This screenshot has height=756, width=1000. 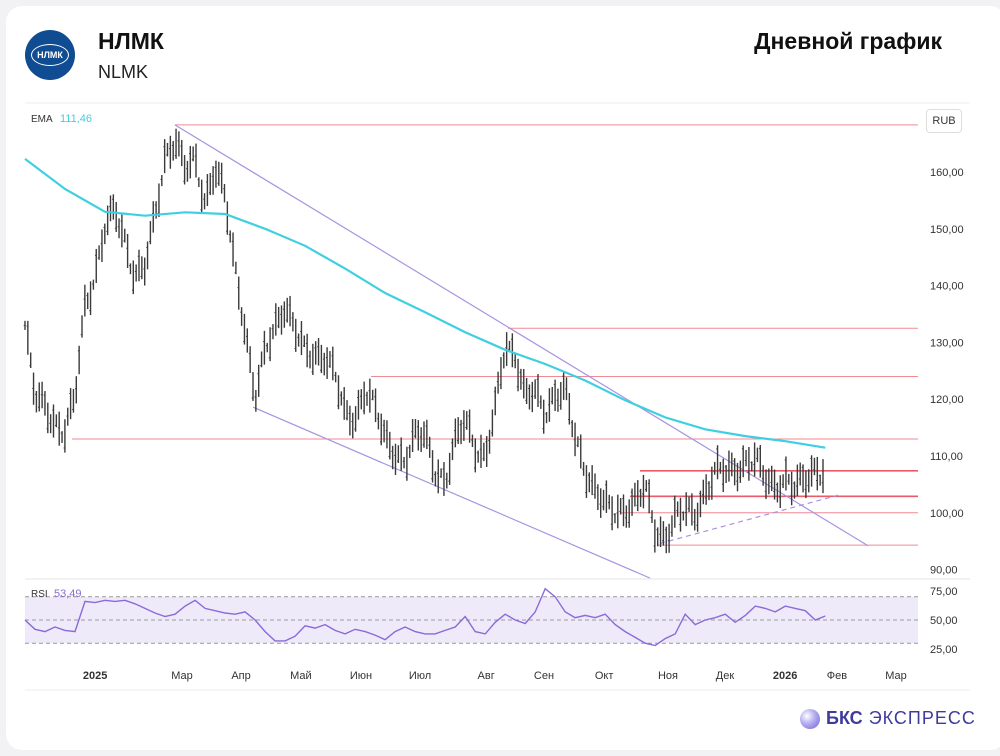 I want to click on rsi-tick-label: 50,00, so click(x=944, y=621).